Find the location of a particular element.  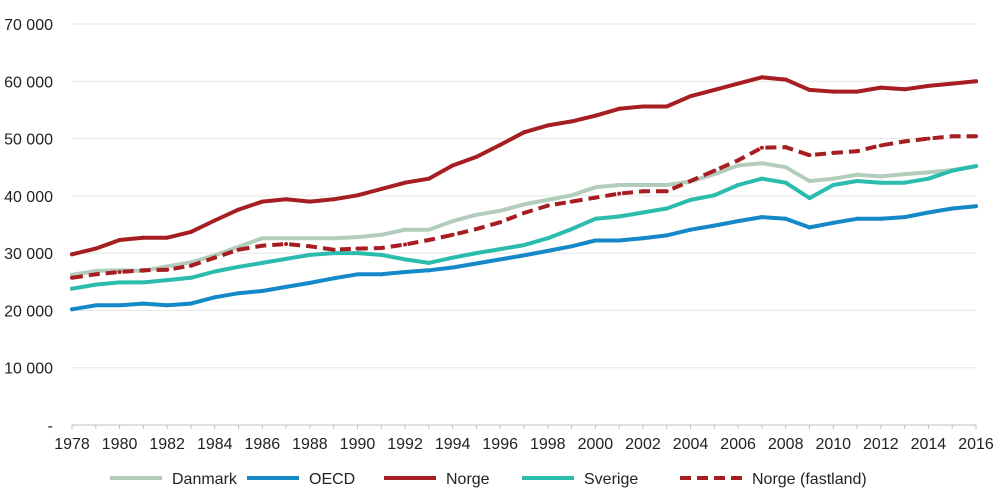

y-tick-label: 50 000 is located at coordinates (28, 140).